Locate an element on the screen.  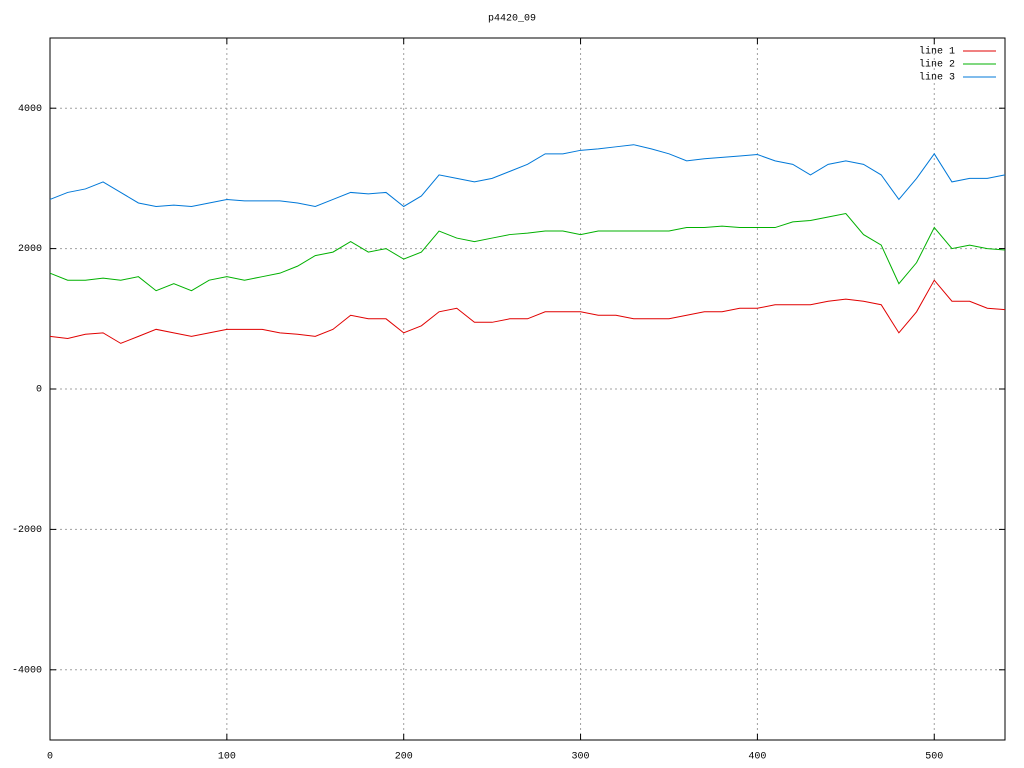
x-tick-label: 200 is located at coordinates (404, 757).